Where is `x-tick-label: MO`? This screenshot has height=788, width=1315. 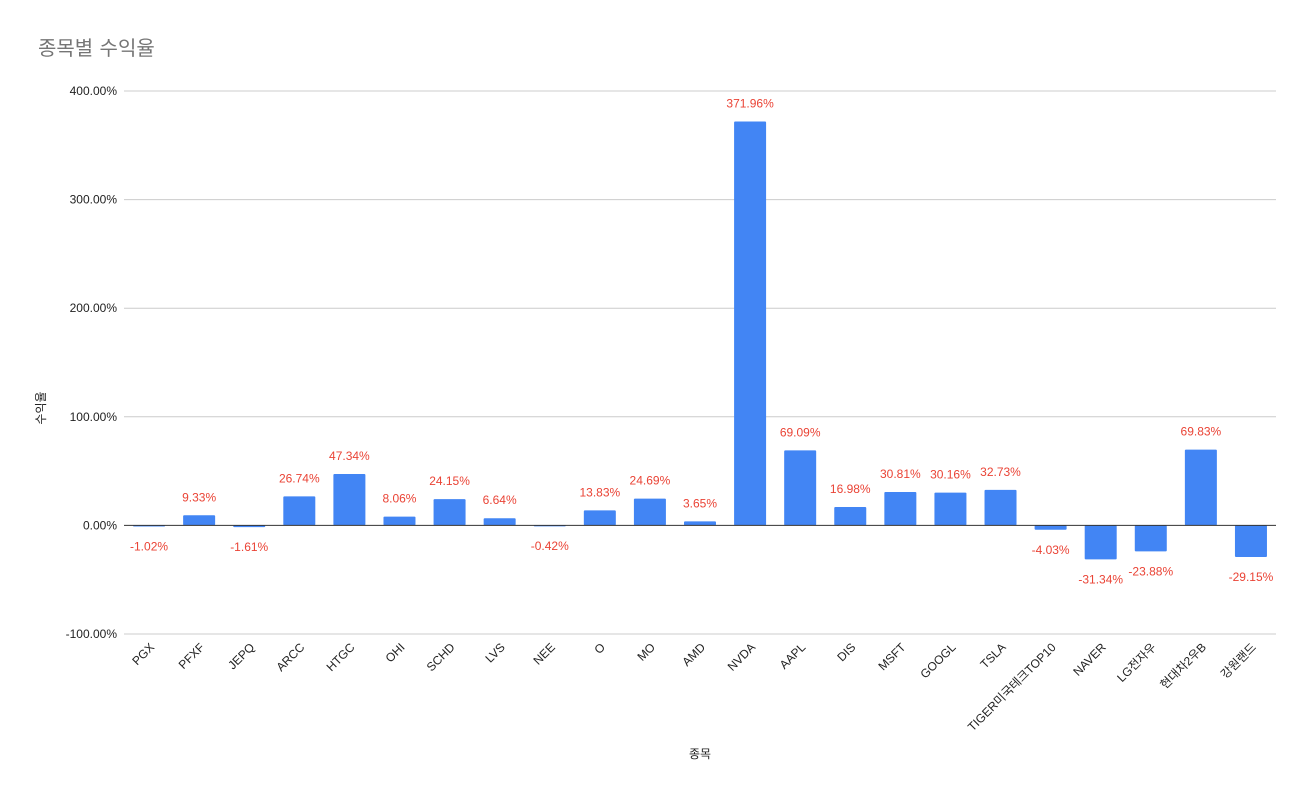 x-tick-label: MO is located at coordinates (646, 652).